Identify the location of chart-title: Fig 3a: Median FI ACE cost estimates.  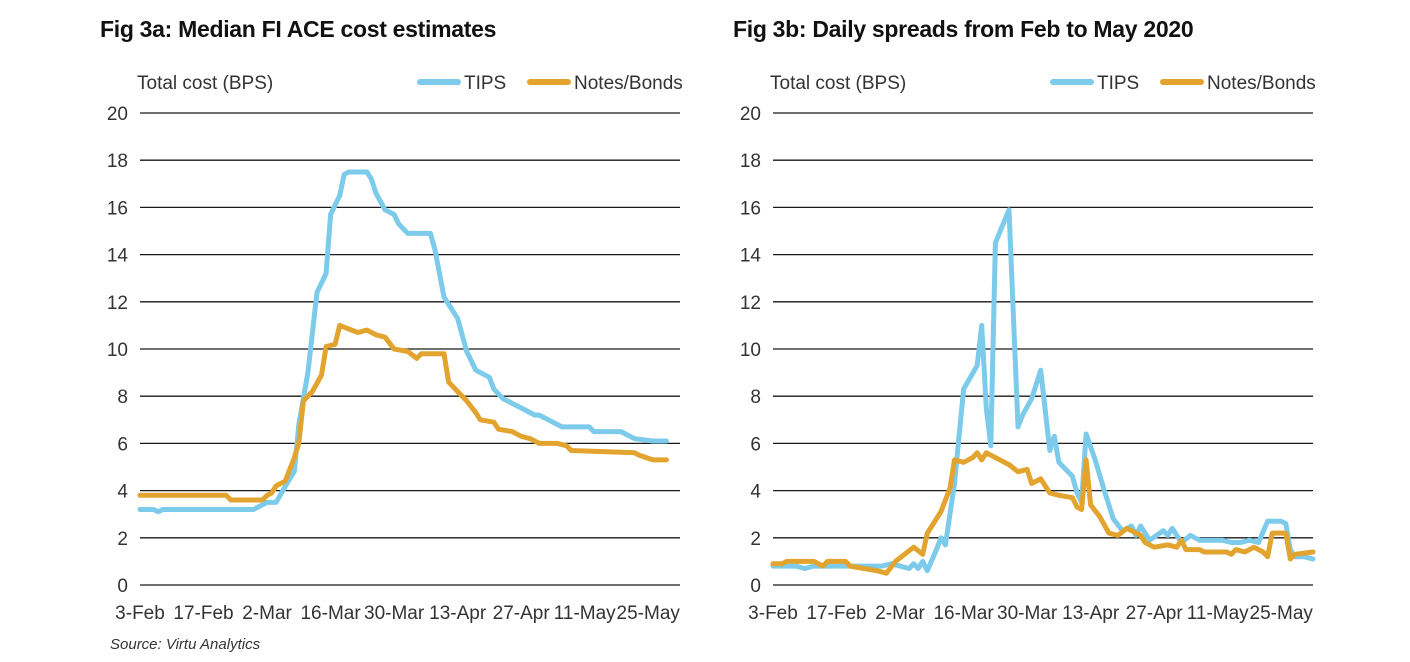
(298, 29).